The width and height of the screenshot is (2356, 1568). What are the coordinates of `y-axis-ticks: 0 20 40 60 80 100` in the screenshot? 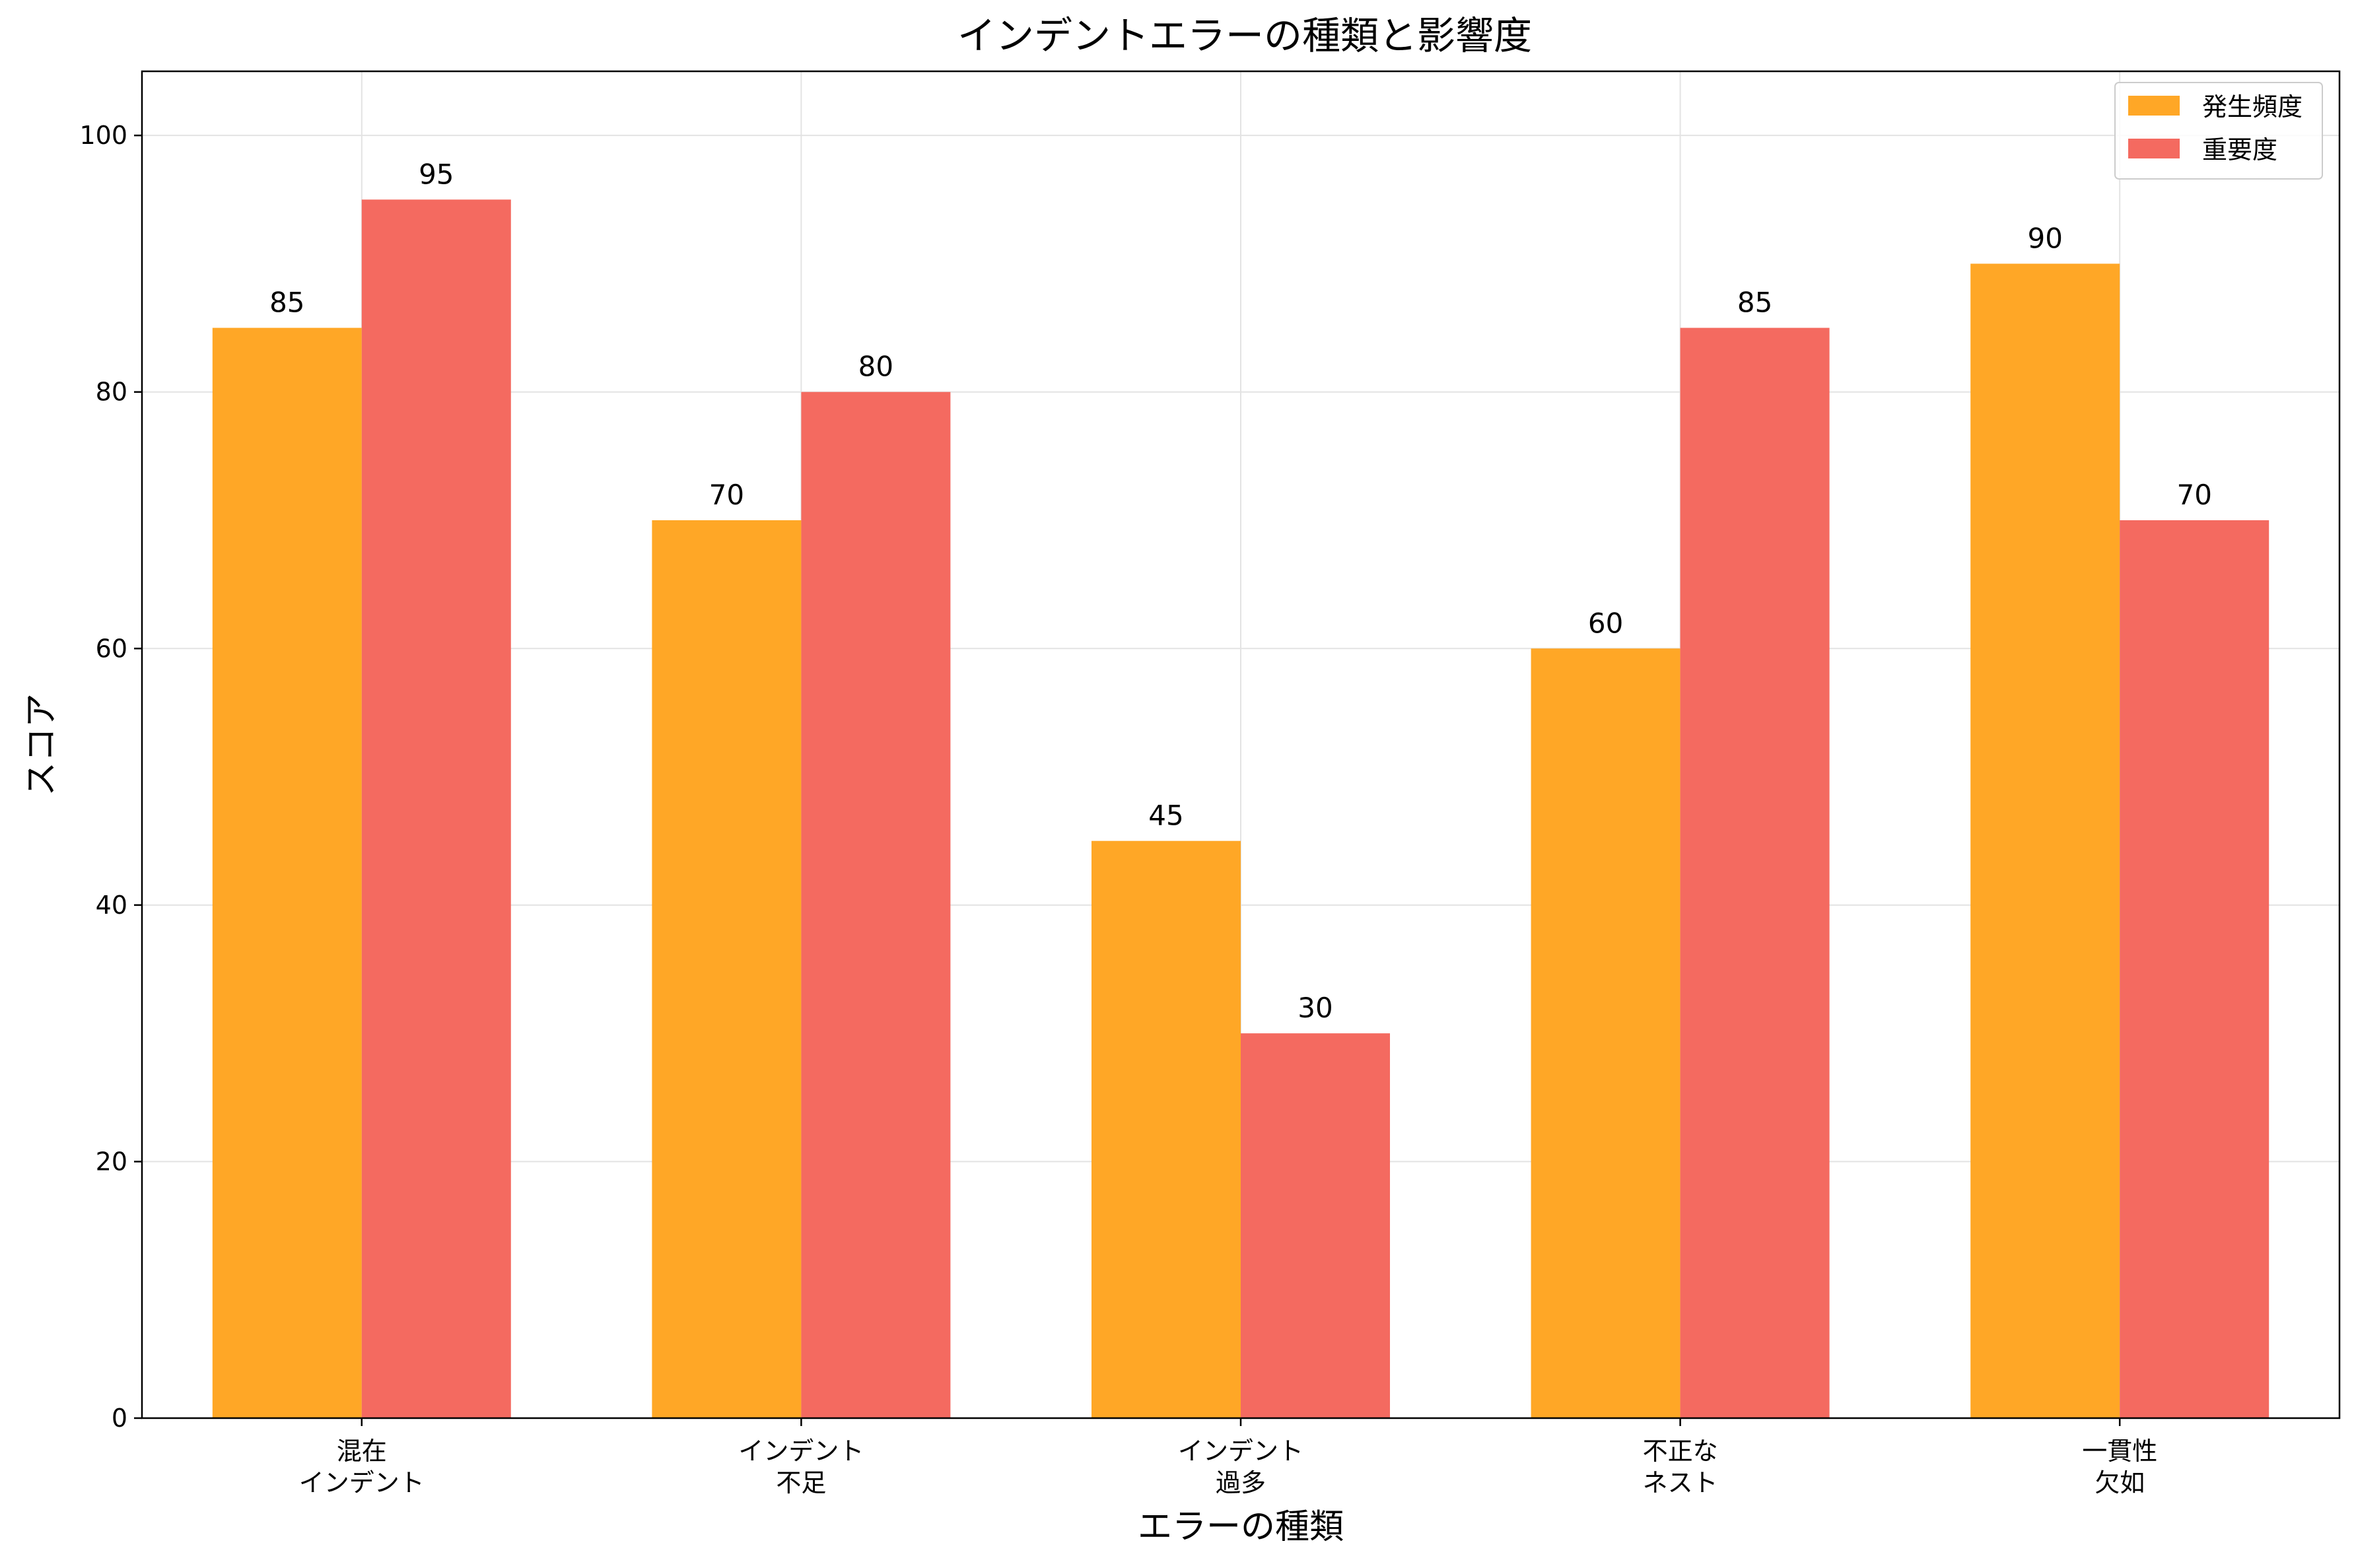 It's located at (110, 777).